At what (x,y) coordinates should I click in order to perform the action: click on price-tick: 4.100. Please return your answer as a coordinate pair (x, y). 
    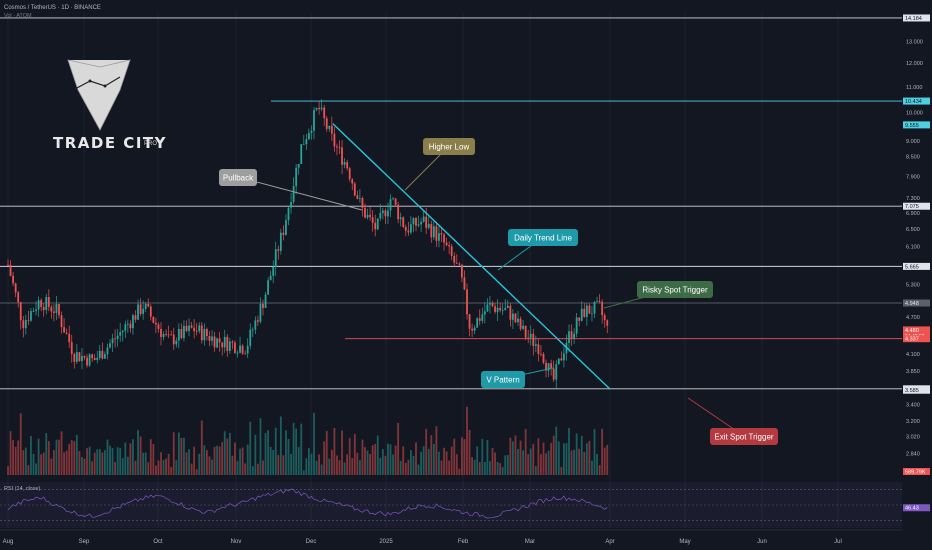
    Looking at the image, I should click on (913, 355).